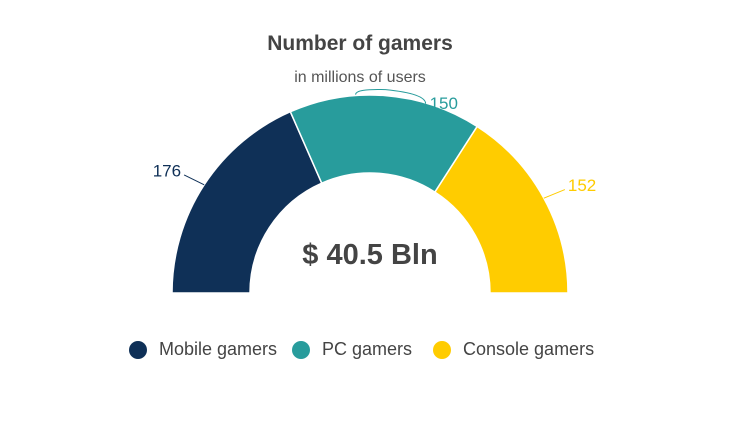 The width and height of the screenshot is (740, 425). Describe the element at coordinates (360, 43) in the screenshot. I see `chart-title: Number of gamers` at that location.